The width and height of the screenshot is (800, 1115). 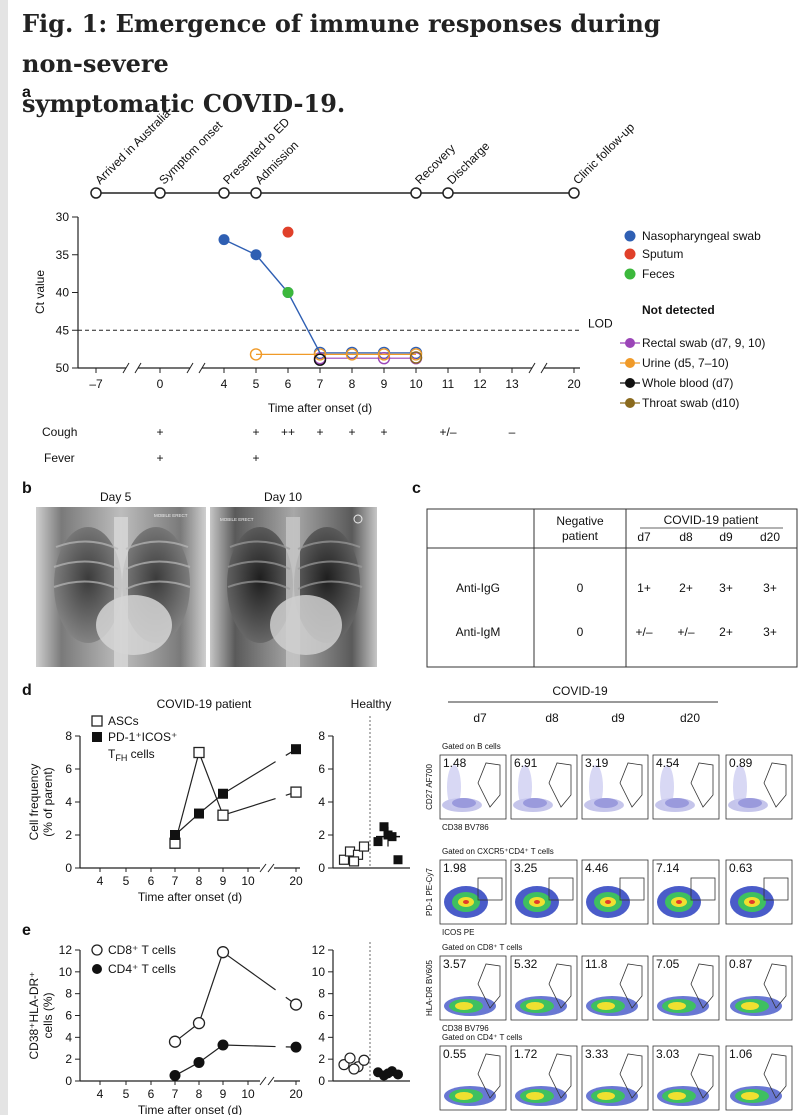 What do you see at coordinates (416, 488) in the screenshot?
I see `panel-letter-c: c` at bounding box center [416, 488].